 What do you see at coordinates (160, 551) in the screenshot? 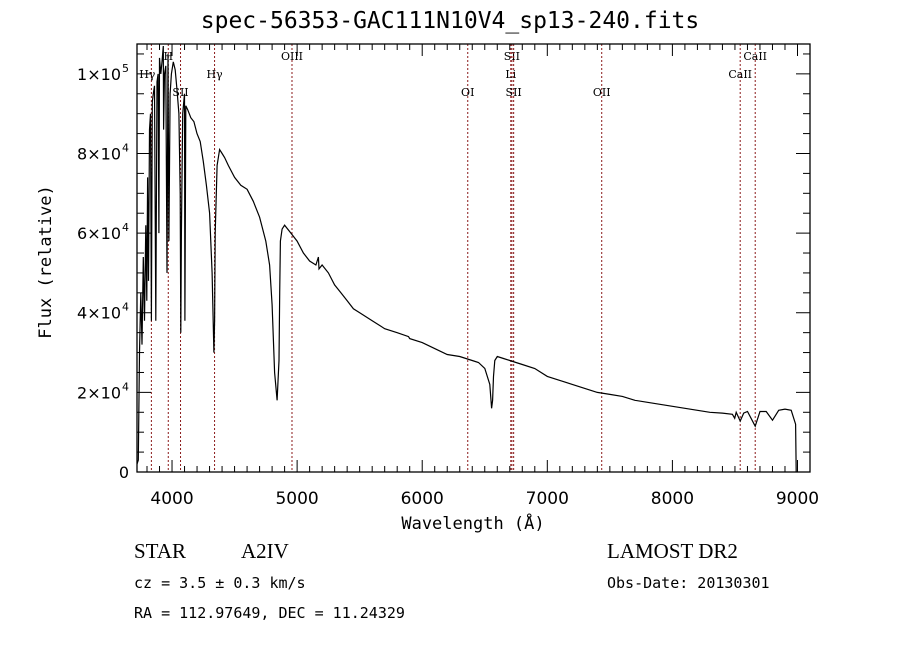
I see `object-type: STAR` at bounding box center [160, 551].